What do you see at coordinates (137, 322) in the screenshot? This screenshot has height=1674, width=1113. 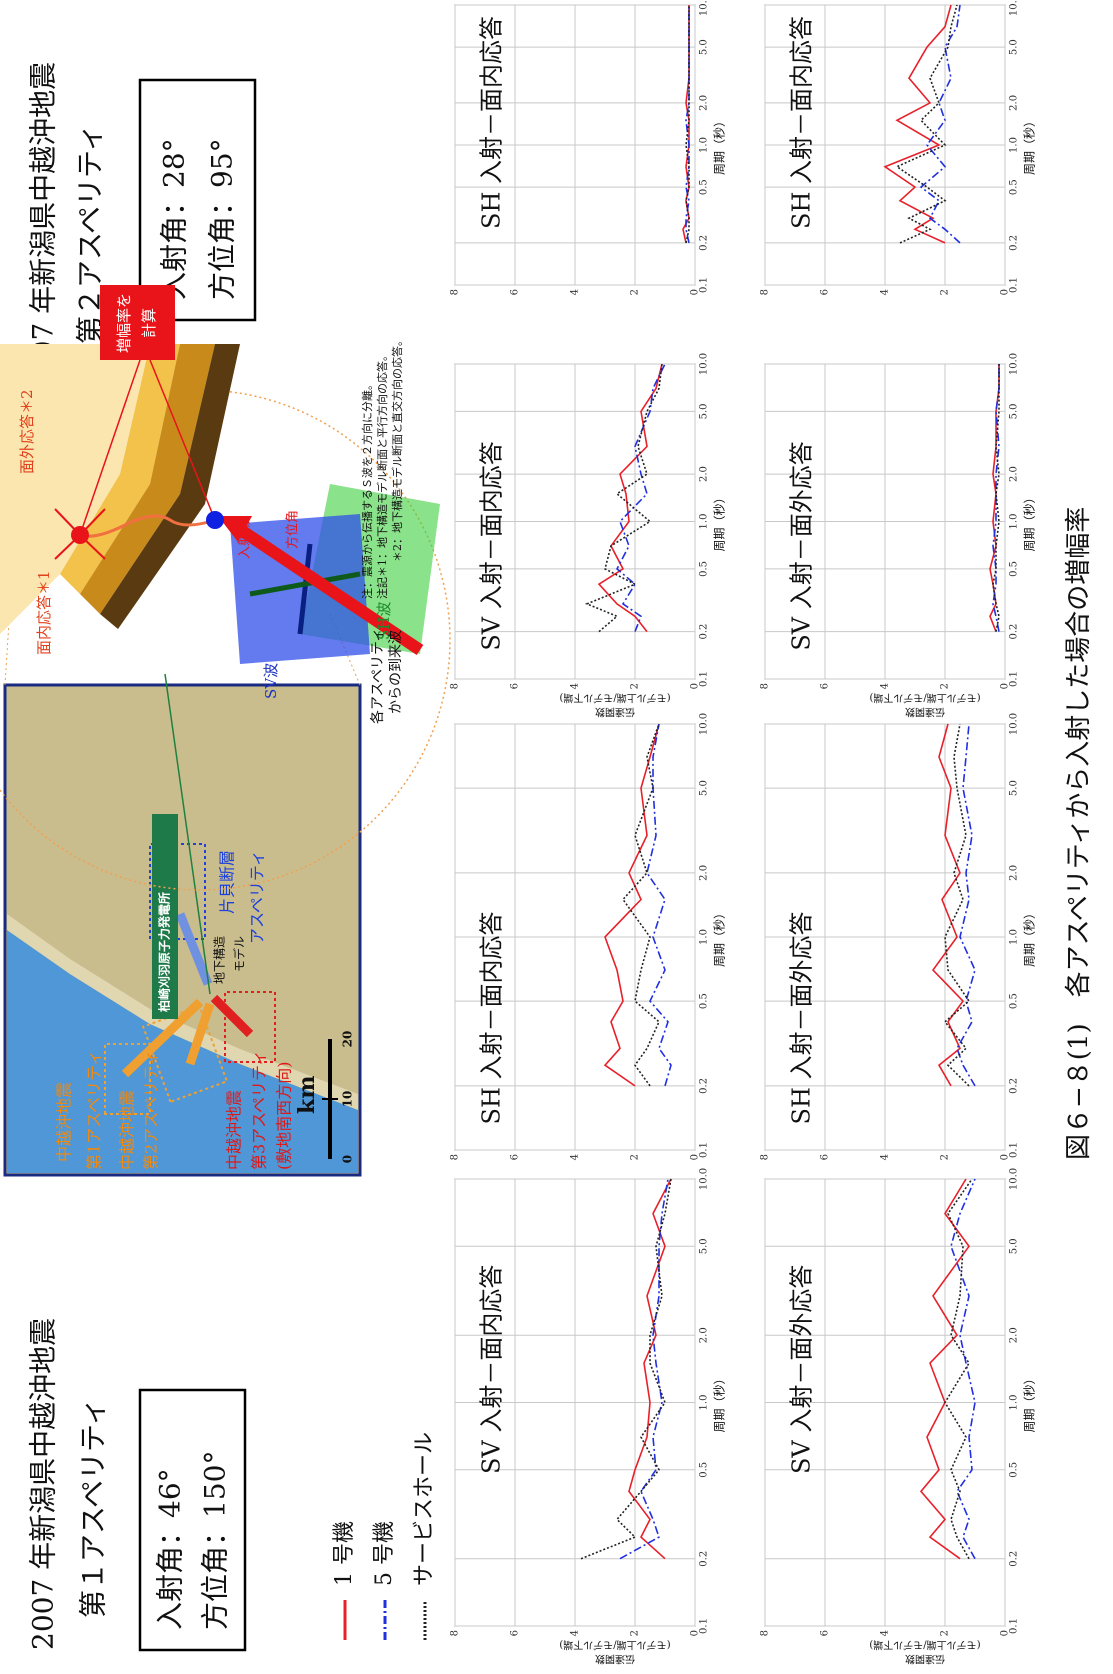 I see `compute-box` at bounding box center [137, 322].